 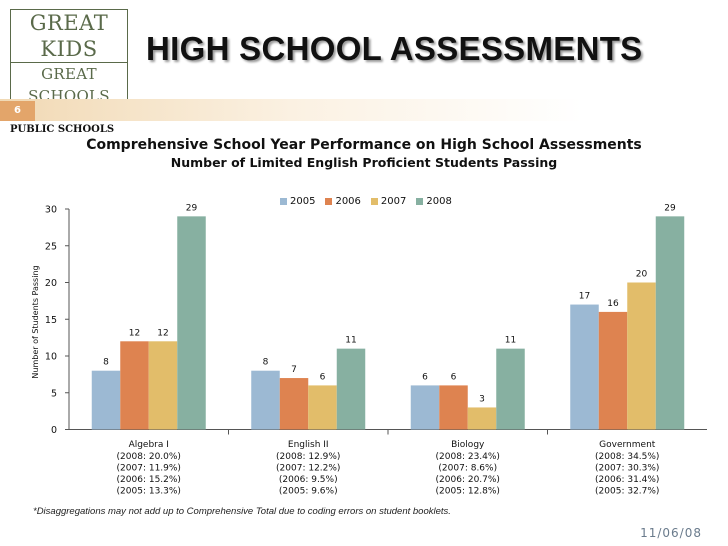 What do you see at coordinates (149, 469) in the screenshot?
I see `category-note: (2007: 11.9%)` at bounding box center [149, 469].